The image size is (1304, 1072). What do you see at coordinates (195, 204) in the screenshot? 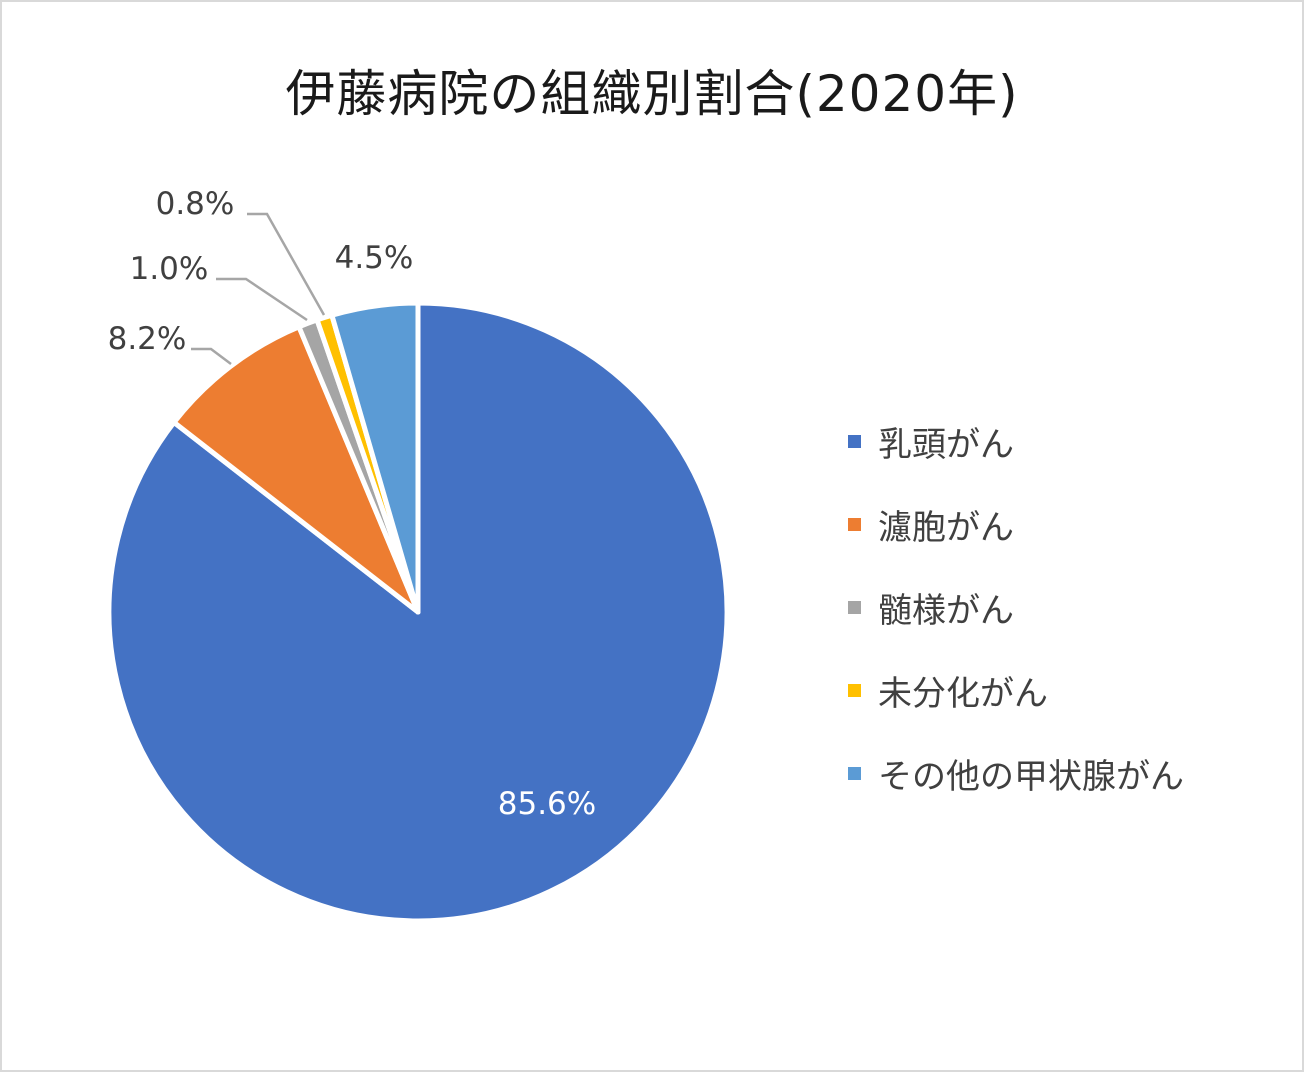
I see `data-label-anaplastic: 0.8%` at bounding box center [195, 204].